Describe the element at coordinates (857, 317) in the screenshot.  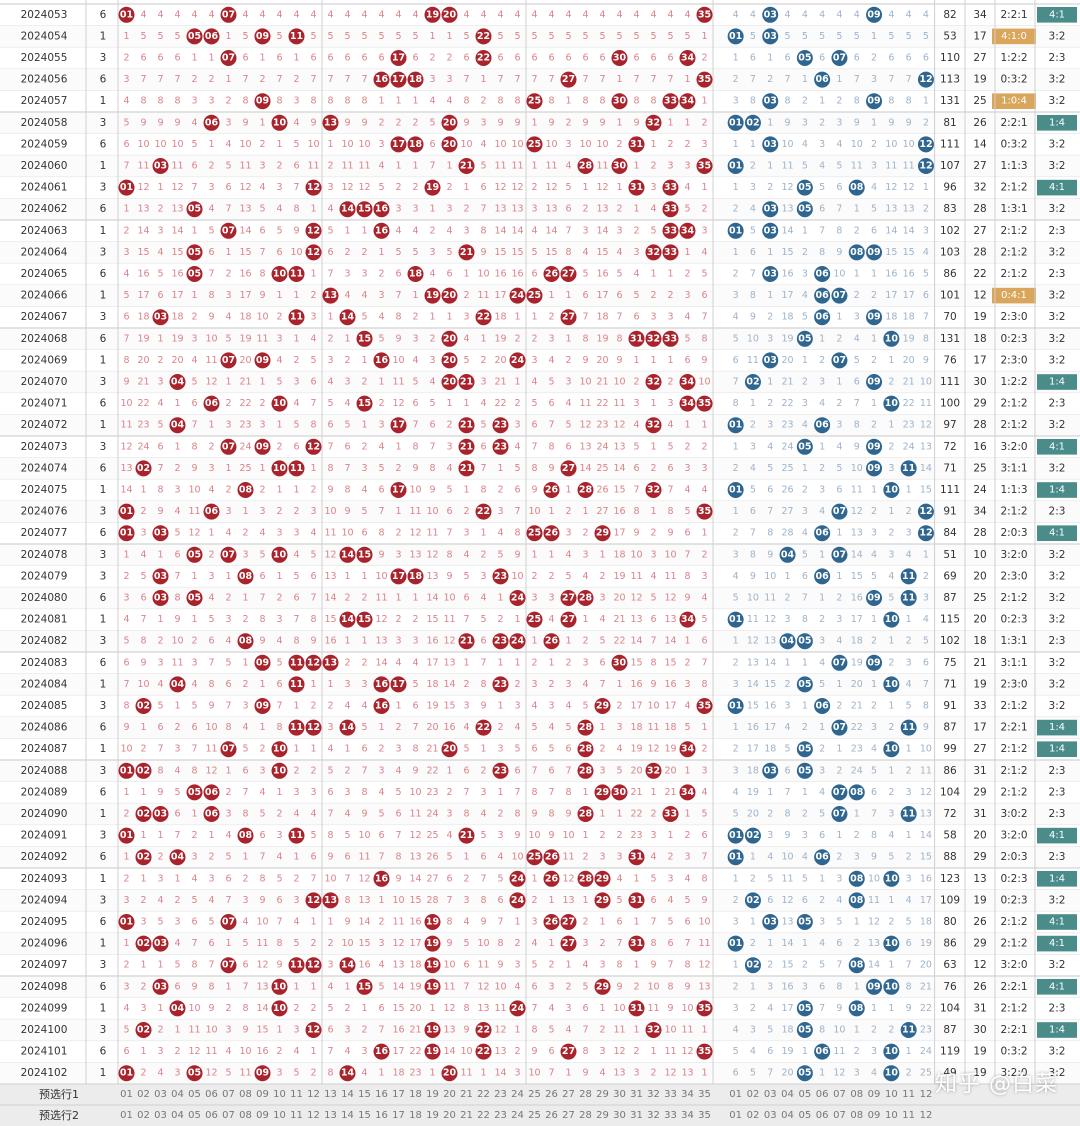
I see `miss-count: 3` at that location.